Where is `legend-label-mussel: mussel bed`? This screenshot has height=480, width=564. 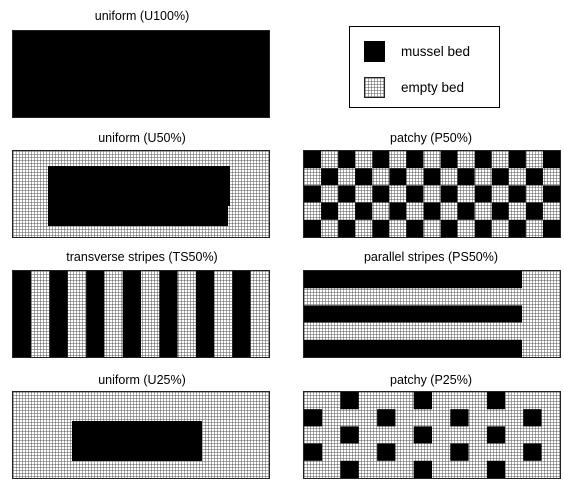
legend-label-mussel: mussel bed is located at coordinates (436, 51).